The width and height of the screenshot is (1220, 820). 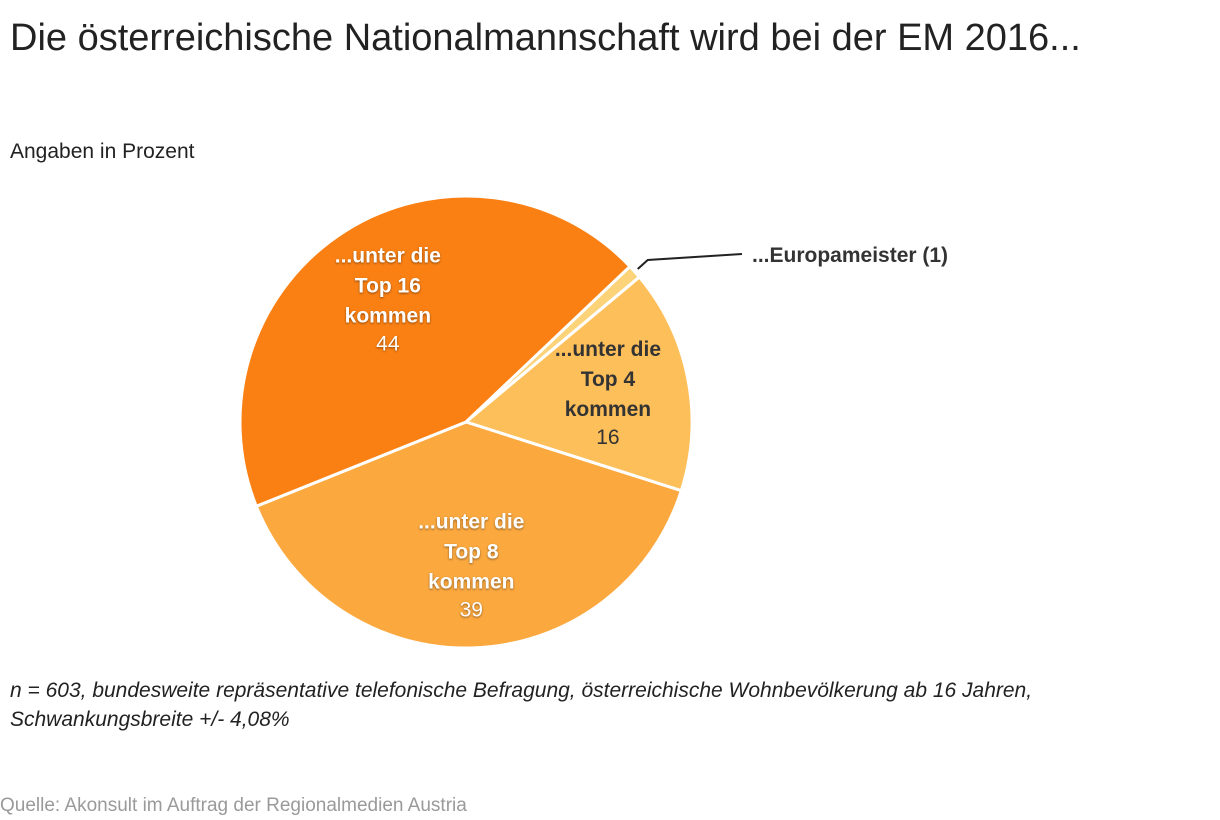 I want to click on slice-label: Top 16, so click(x=388, y=285).